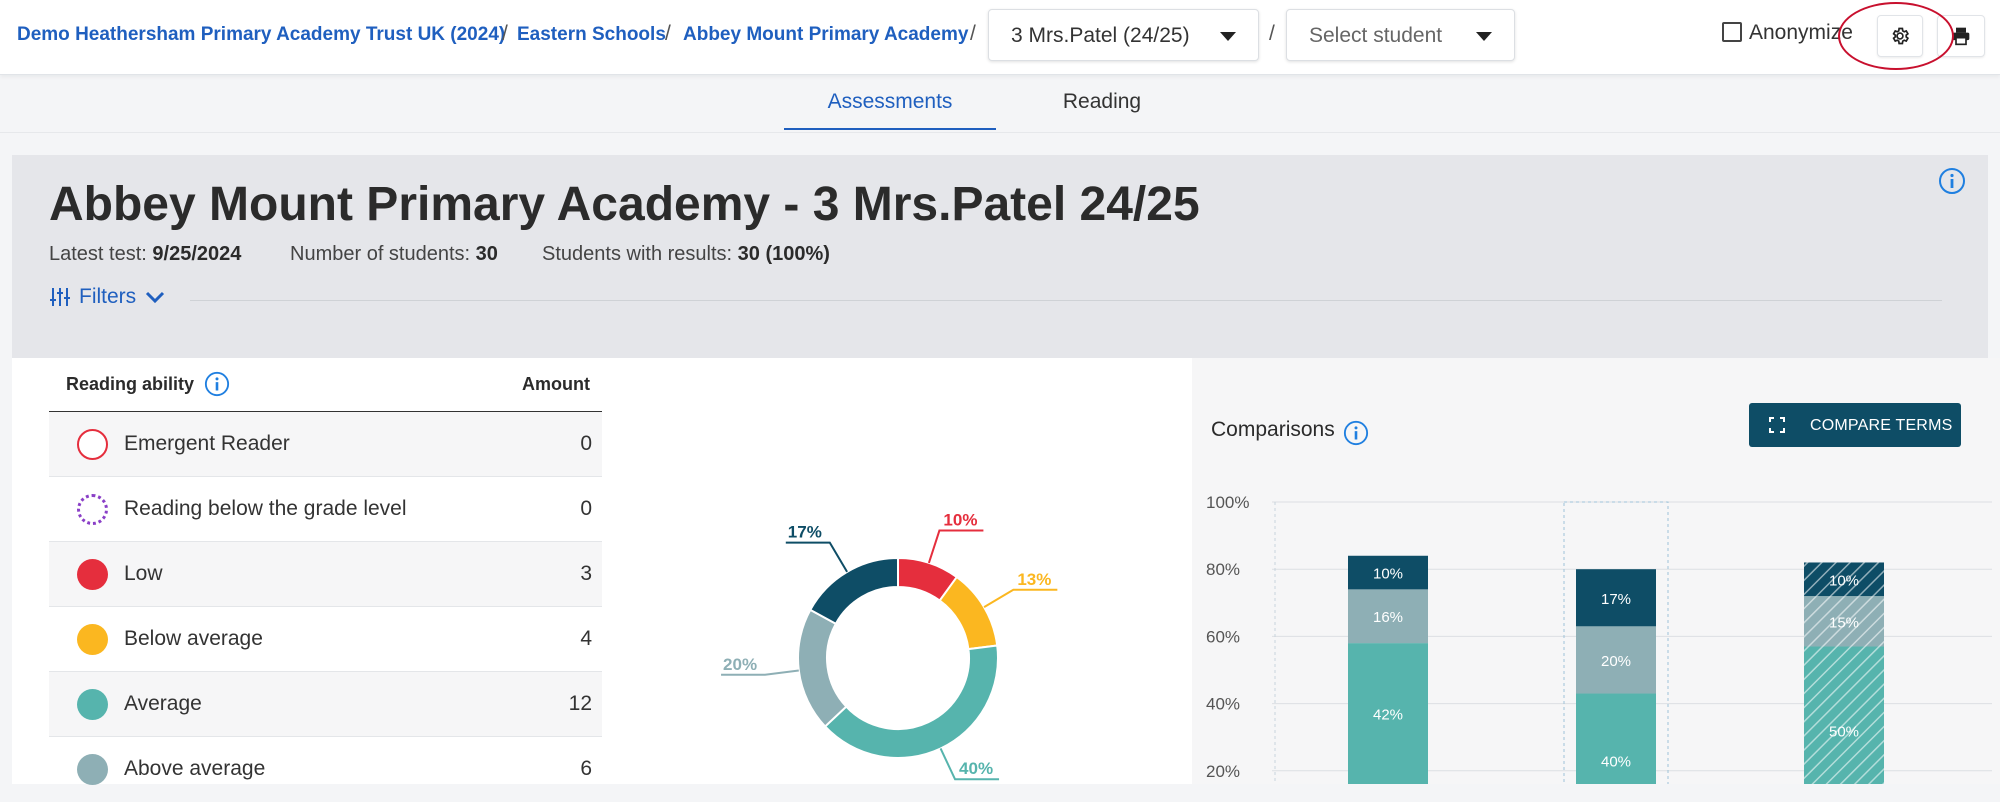  Describe the element at coordinates (92, 509) in the screenshot. I see `below-grade-dotted-ring-icon` at that location.